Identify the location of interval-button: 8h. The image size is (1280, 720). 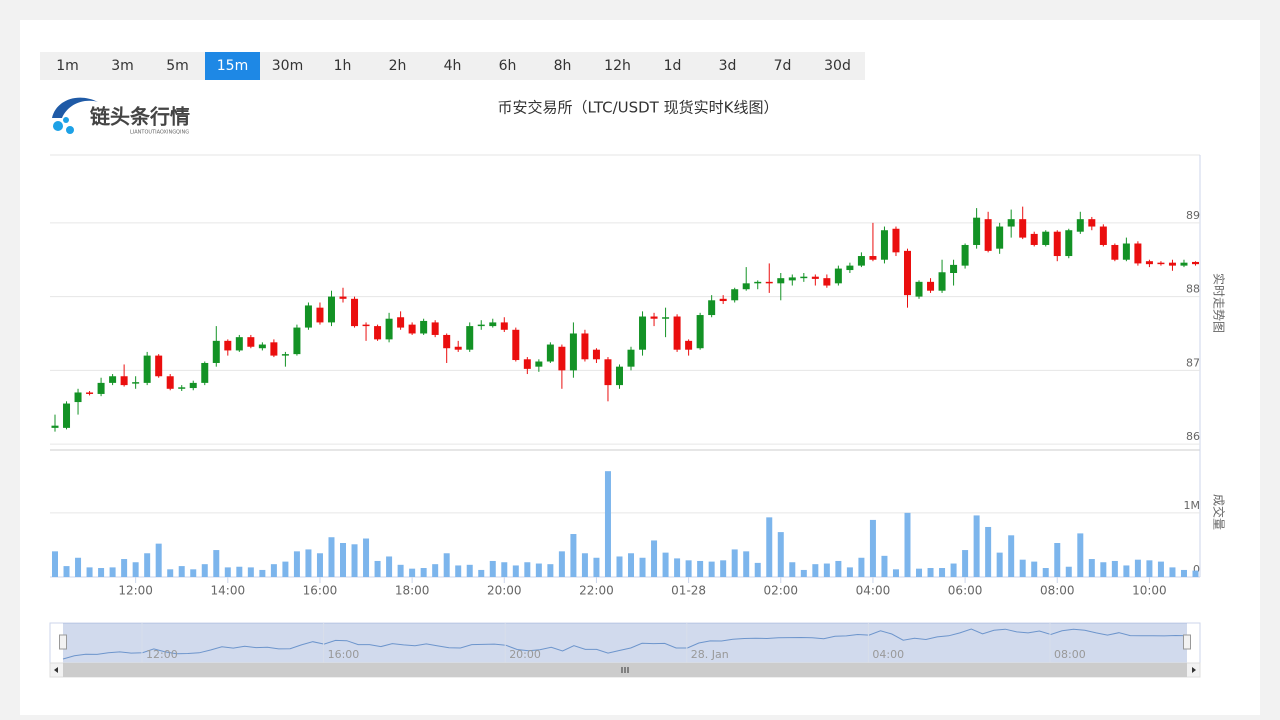
(562, 66).